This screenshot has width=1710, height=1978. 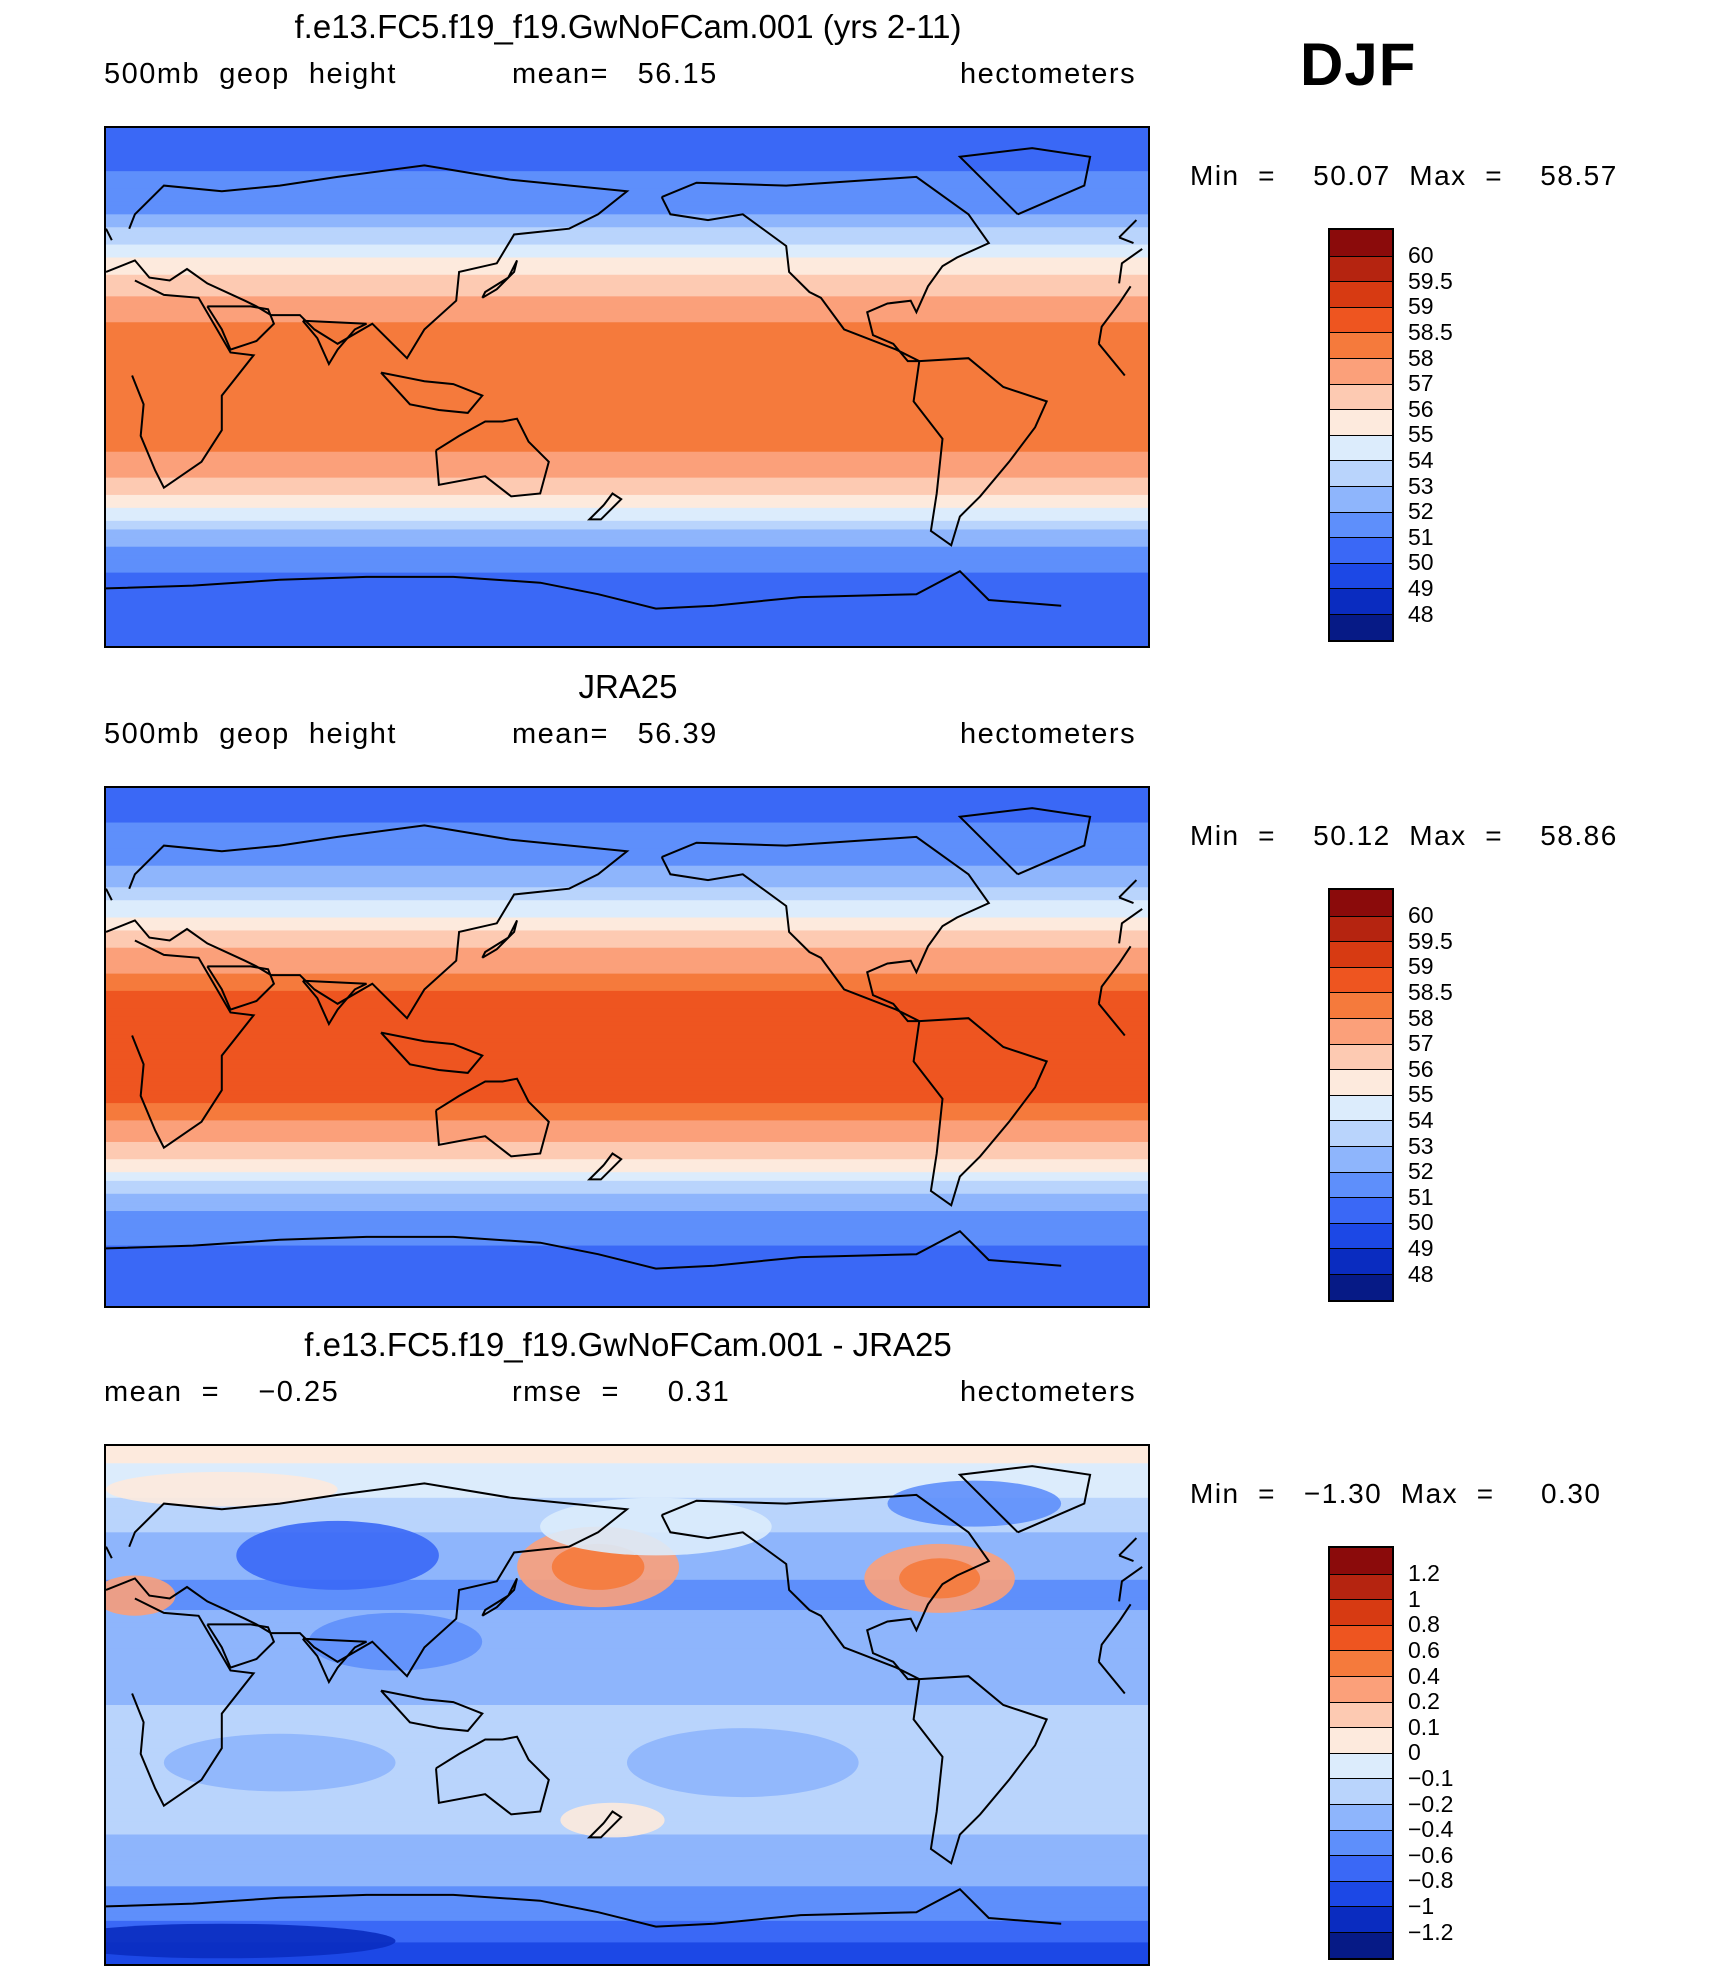 I want to click on season-label: DJF, so click(x=1358, y=64).